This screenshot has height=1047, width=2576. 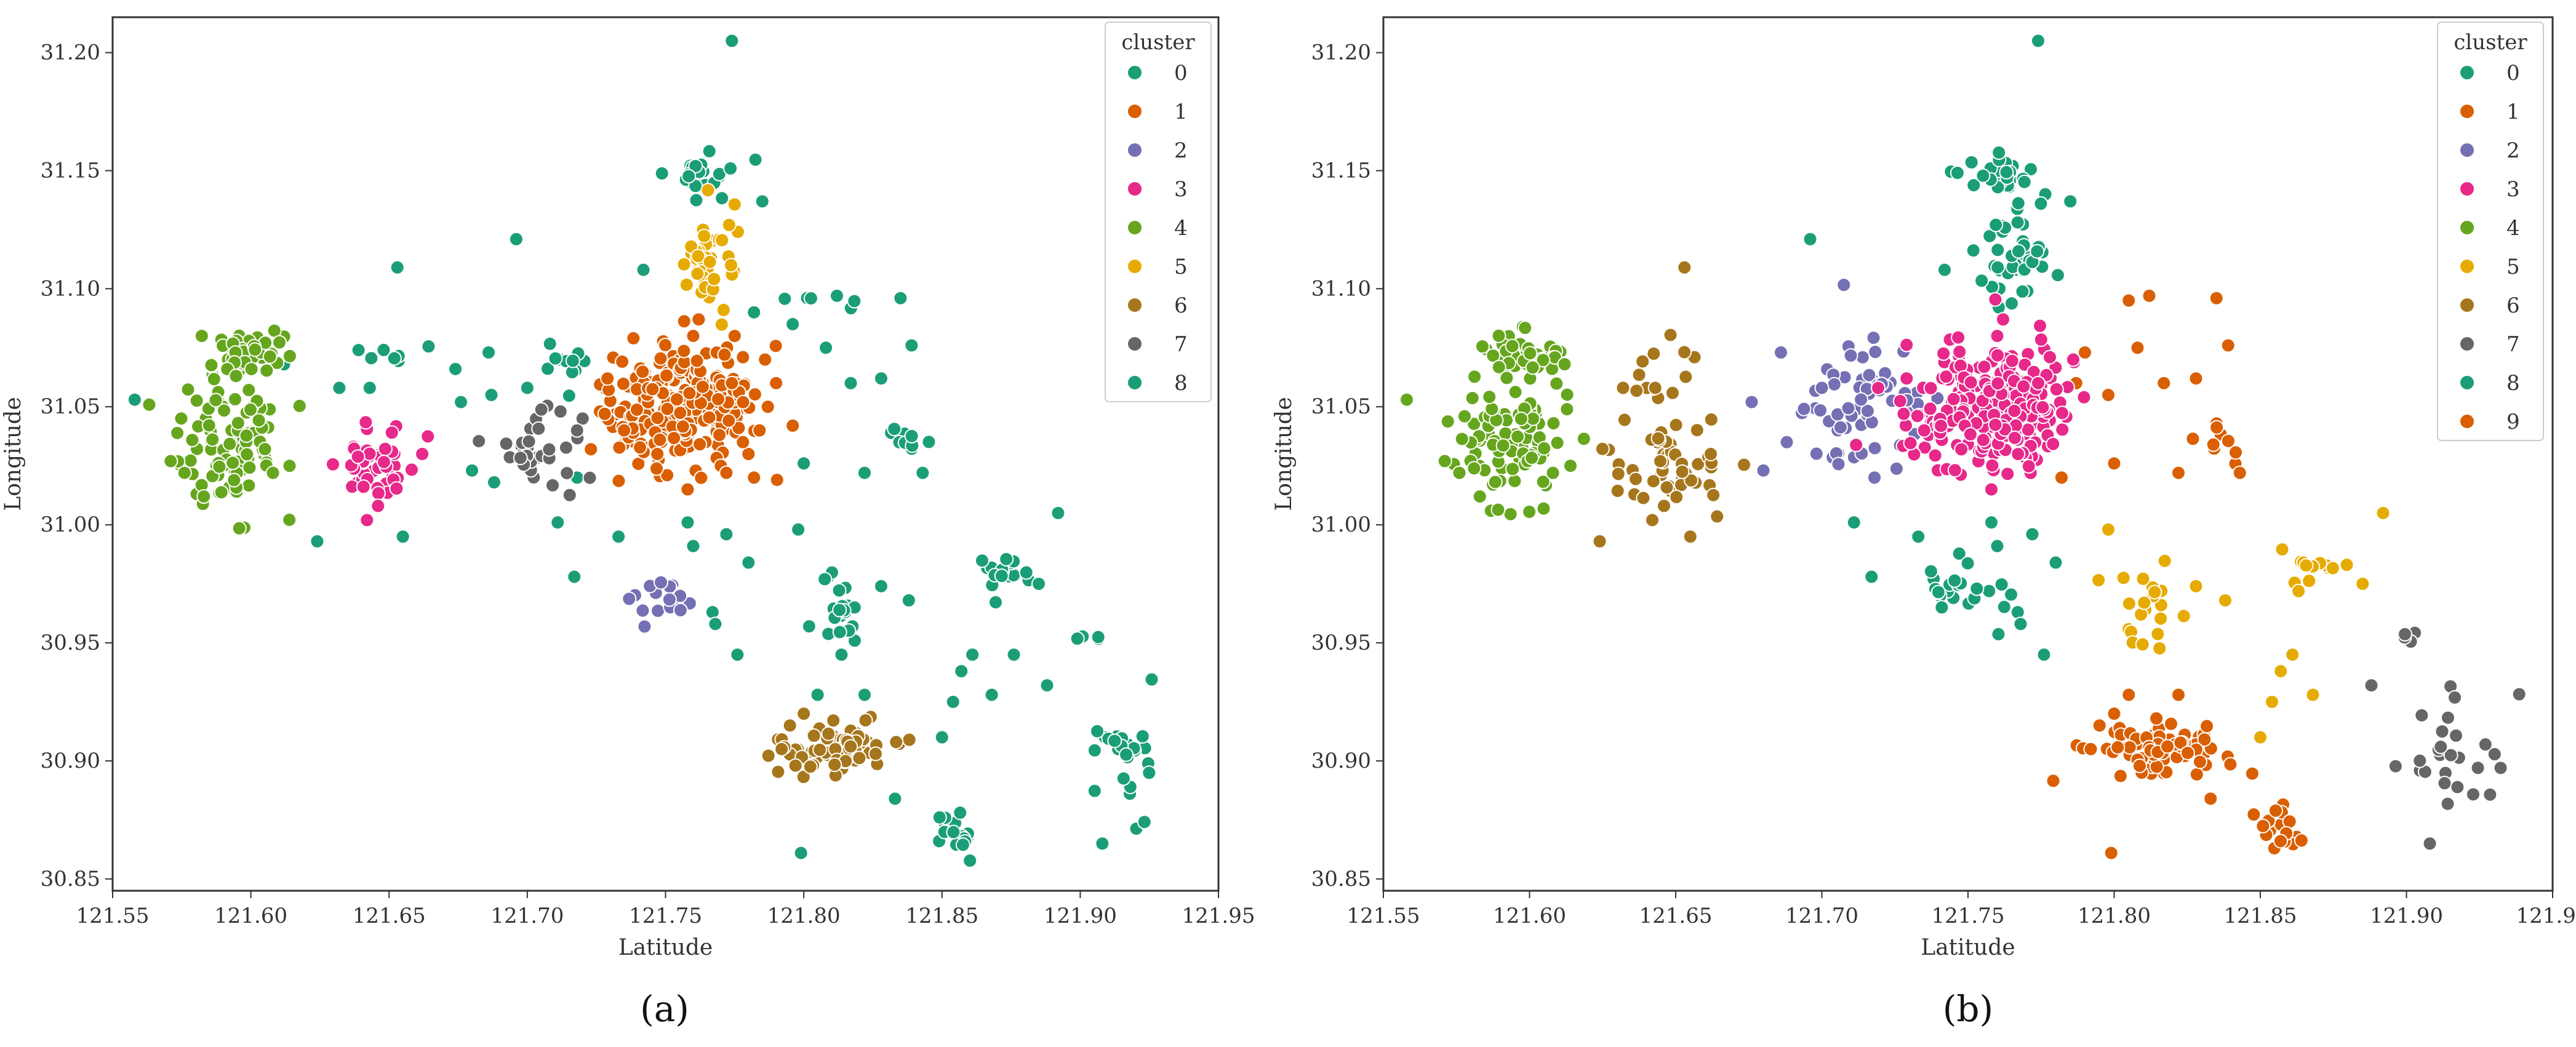 What do you see at coordinates (1181, 228) in the screenshot?
I see `legend-label-4: 4` at bounding box center [1181, 228].